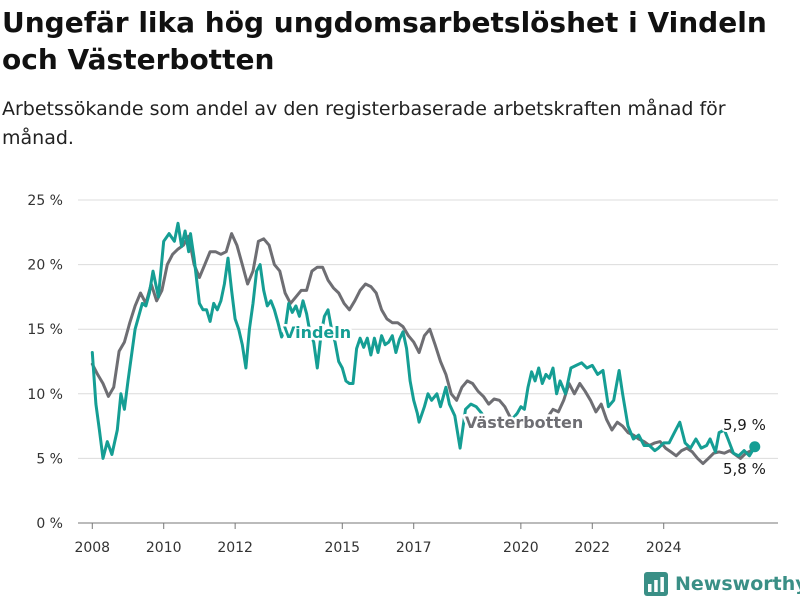  Describe the element at coordinates (317, 332) in the screenshot. I see `series-label-vindeln: Vindeln` at that location.